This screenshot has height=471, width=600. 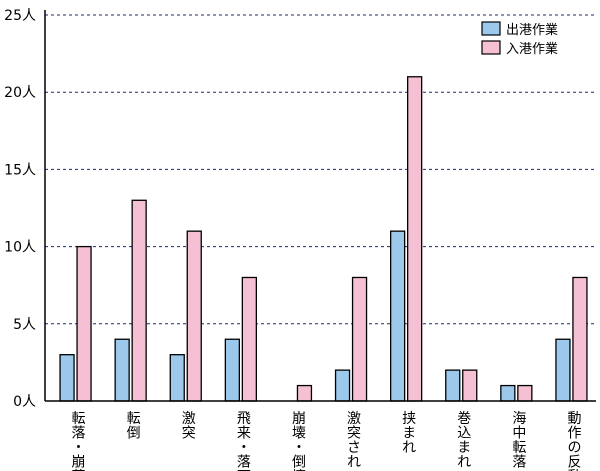 What do you see at coordinates (464, 419) in the screenshot?
I see `category-label-char: 巻` at bounding box center [464, 419].